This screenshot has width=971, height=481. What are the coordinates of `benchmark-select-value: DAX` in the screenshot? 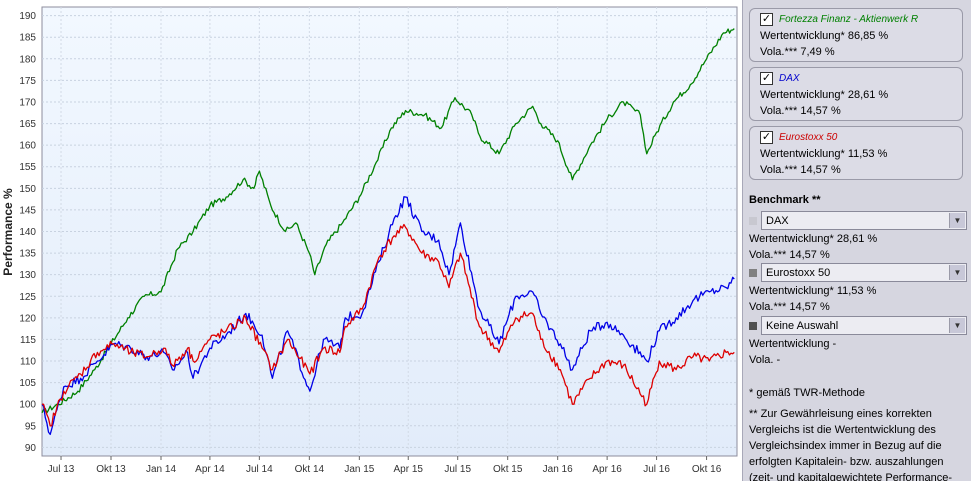 It's located at (777, 221).